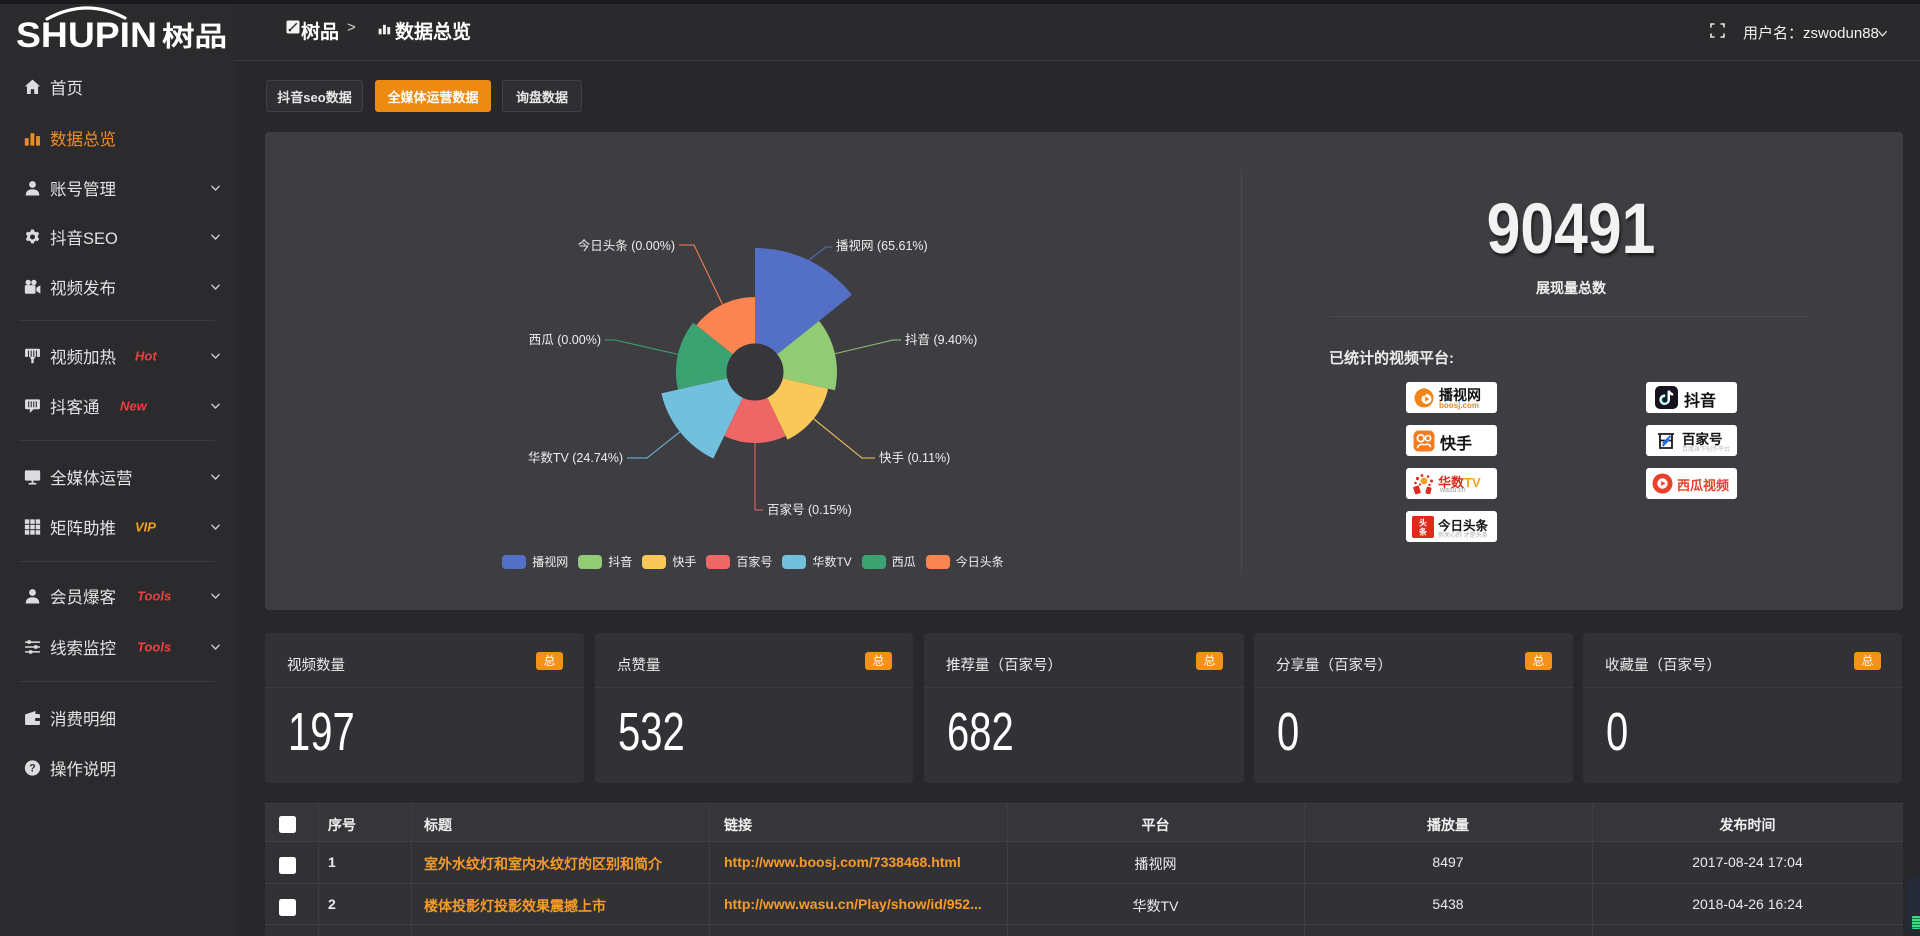 This screenshot has width=1920, height=936. I want to click on svg-text: 树品, so click(194, 37).